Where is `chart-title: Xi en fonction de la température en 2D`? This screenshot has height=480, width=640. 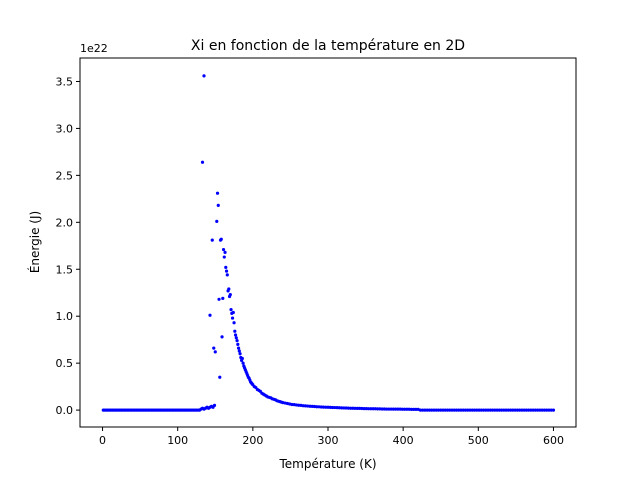
chart-title: Xi en fonction de la température en 2D is located at coordinates (328, 46).